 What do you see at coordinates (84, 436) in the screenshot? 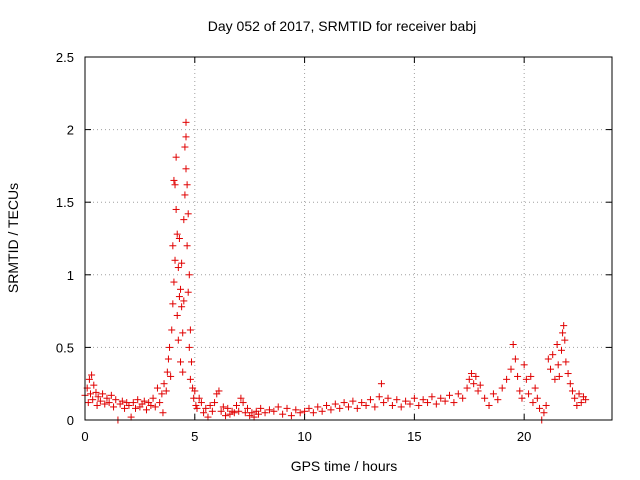
I see `x-tick-label: 0` at bounding box center [84, 436].